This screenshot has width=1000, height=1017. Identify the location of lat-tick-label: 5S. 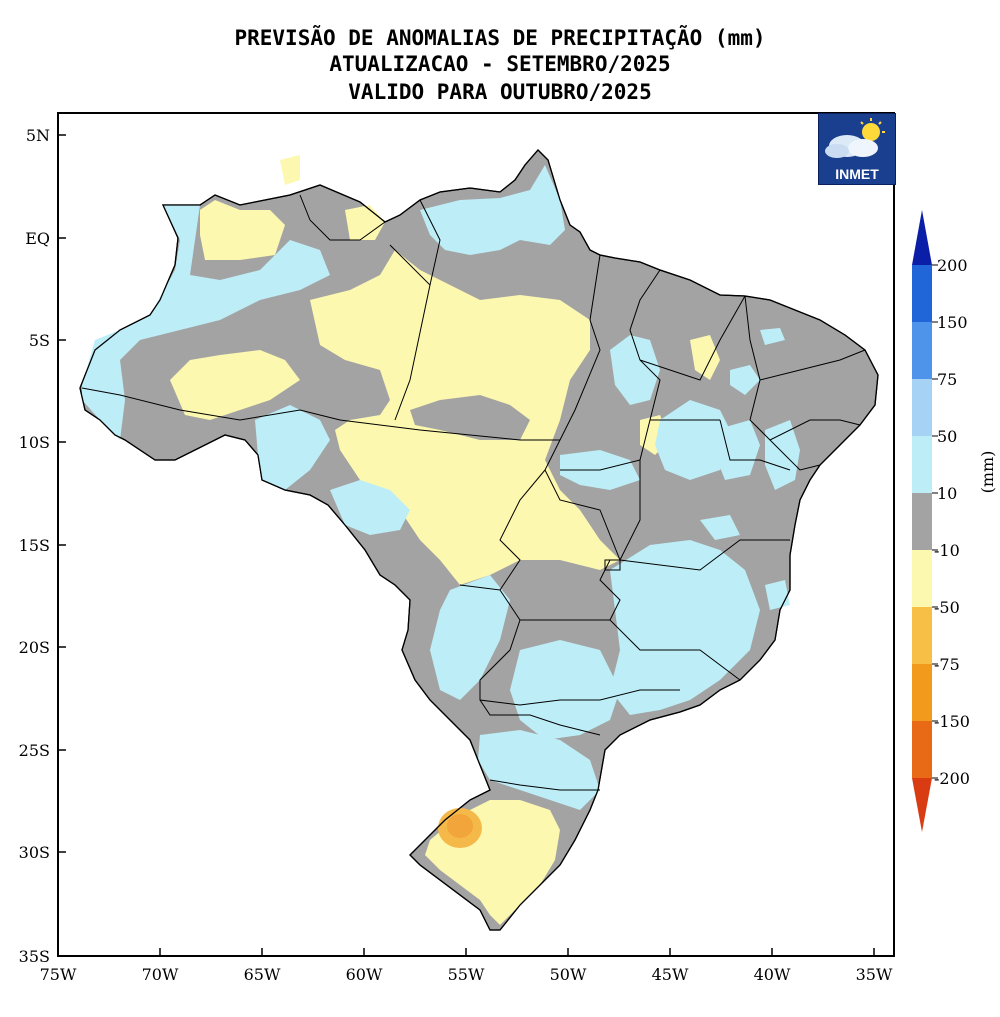
(39, 340).